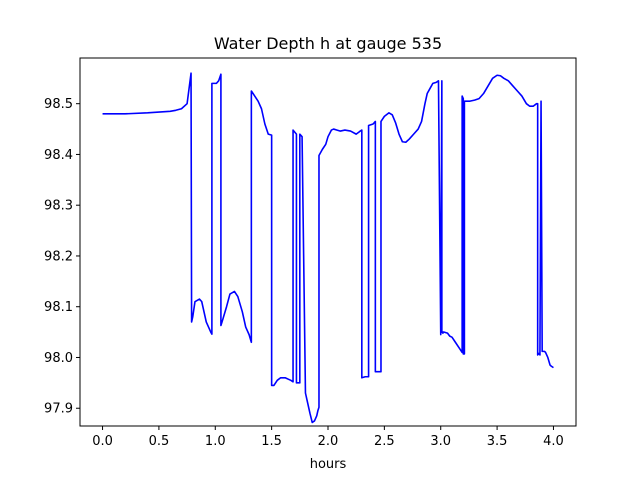 The width and height of the screenshot is (640, 484). Describe the element at coordinates (271, 441) in the screenshot. I see `x-tick-label: 1.5` at that location.